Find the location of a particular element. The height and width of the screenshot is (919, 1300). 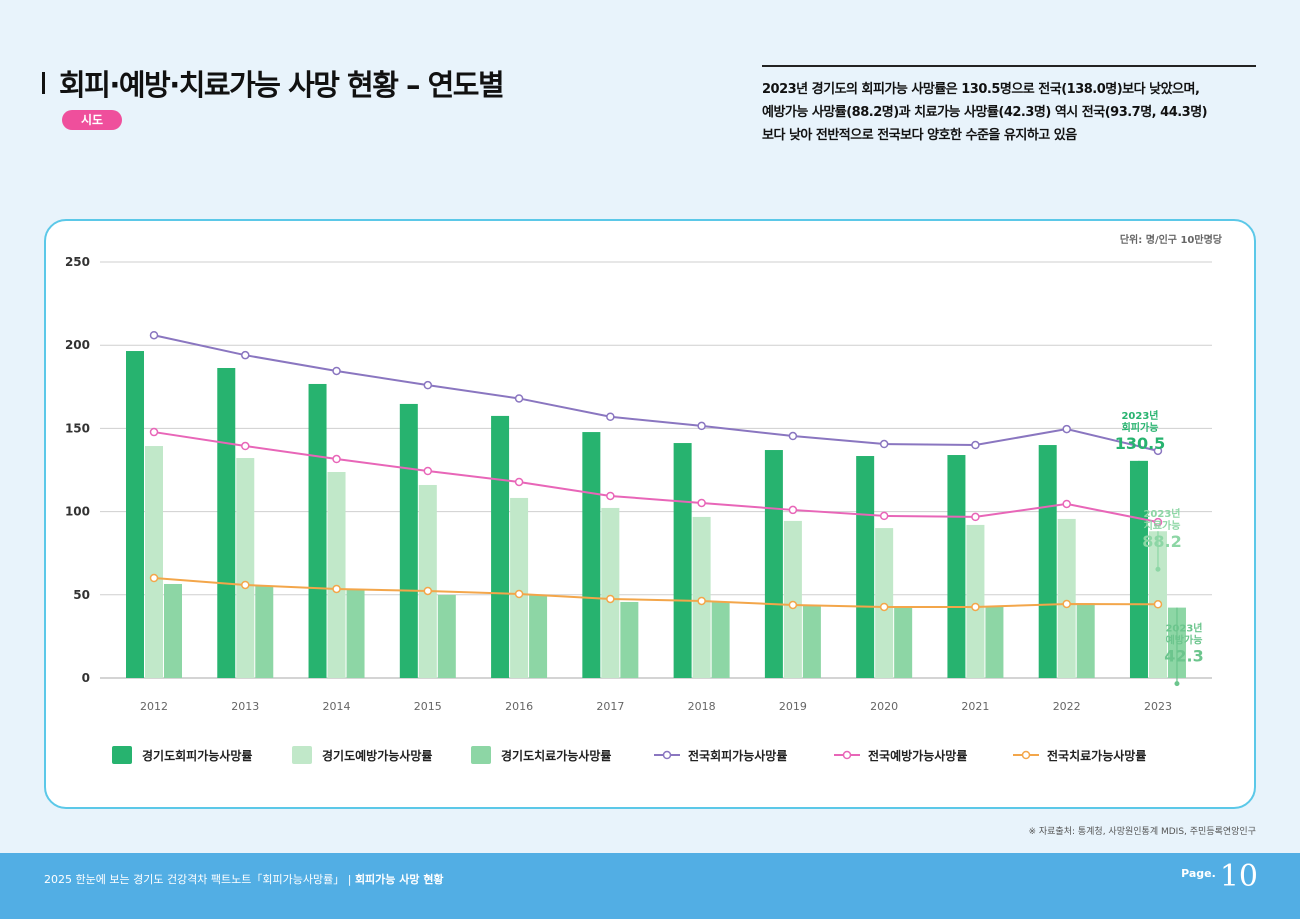

x-tick-label: 2016 is located at coordinates (519, 706).